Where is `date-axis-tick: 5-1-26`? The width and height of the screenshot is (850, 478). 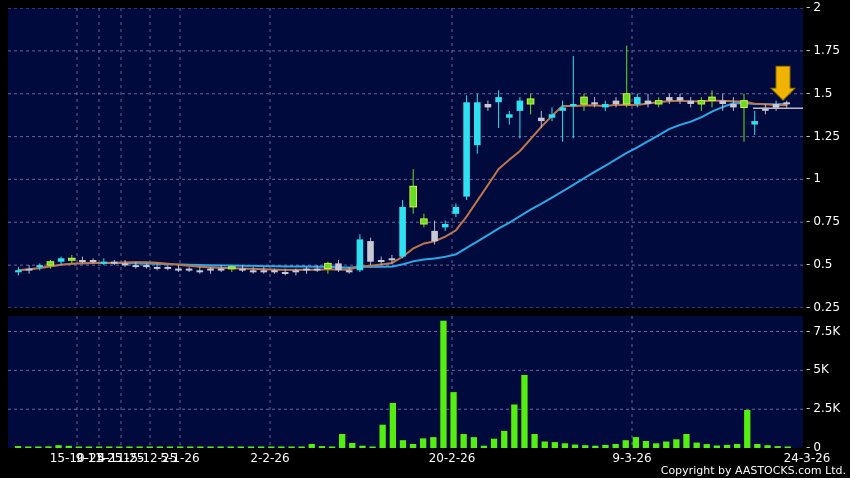 date-axis-tick: 5-1-26 is located at coordinates (180, 458).